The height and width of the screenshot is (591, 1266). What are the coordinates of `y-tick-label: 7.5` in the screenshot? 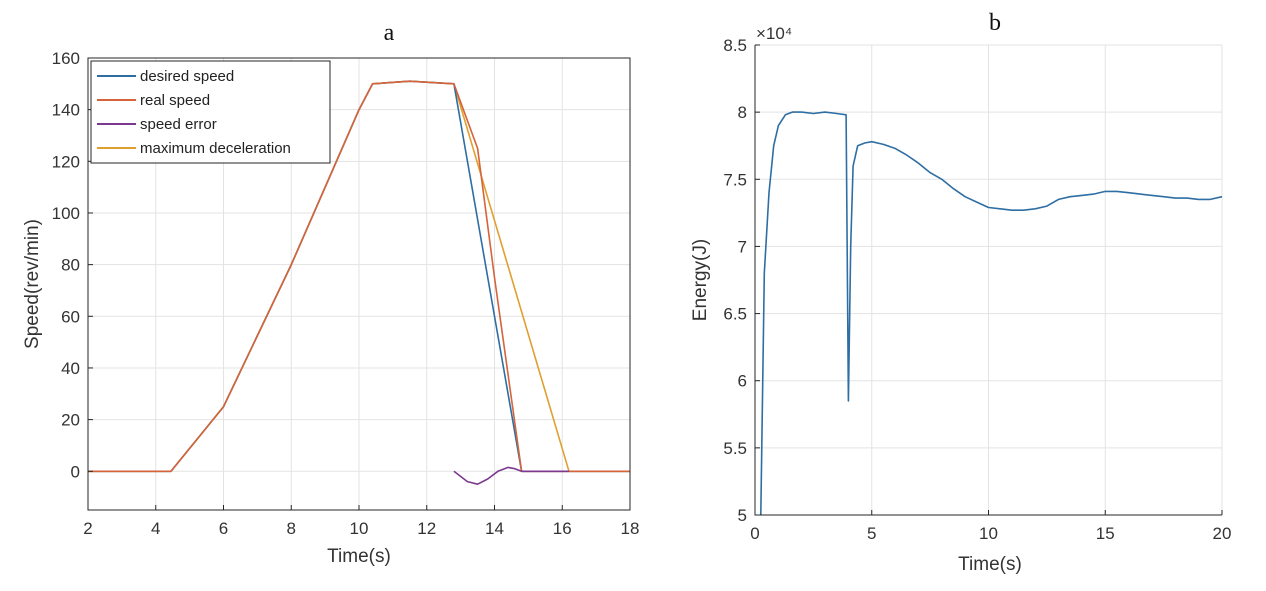 It's located at (735, 179).